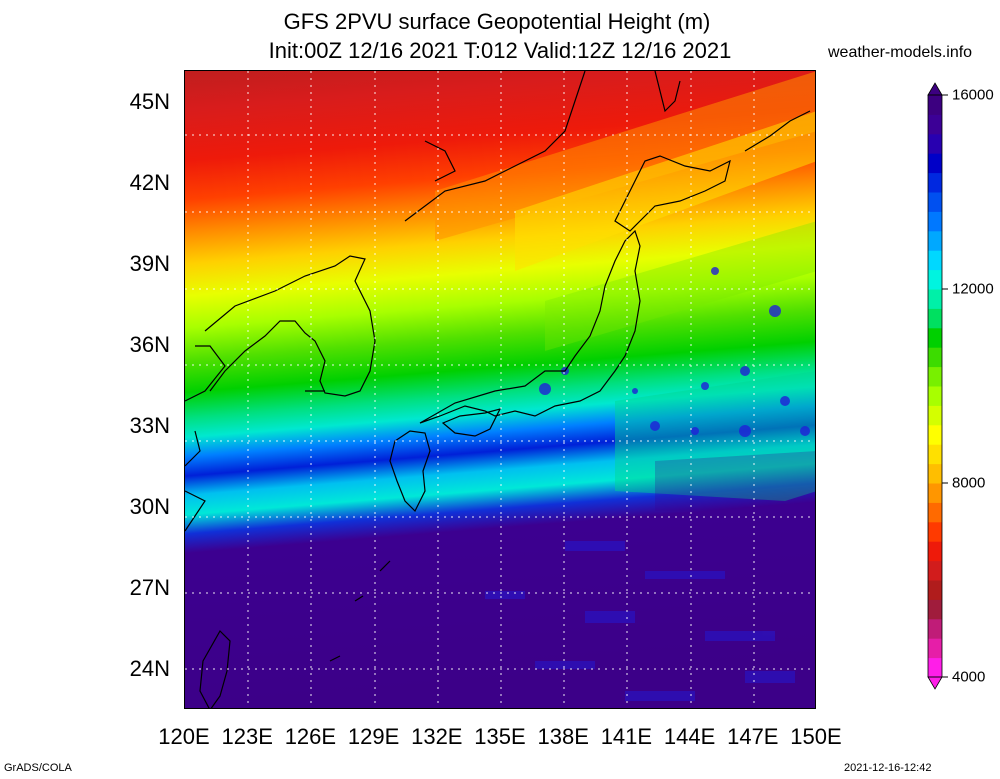  Describe the element at coordinates (149, 102) in the screenshot. I see `lat-label: 45N` at that location.